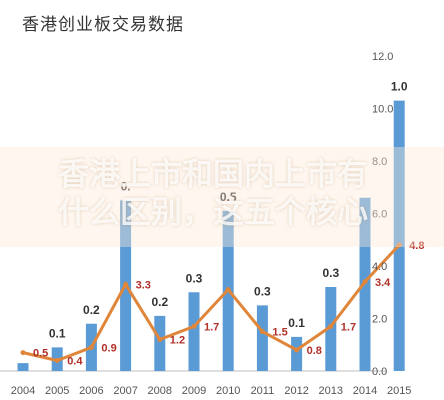  Describe the element at coordinates (262, 338) in the screenshot. I see `bar-2011` at that location.